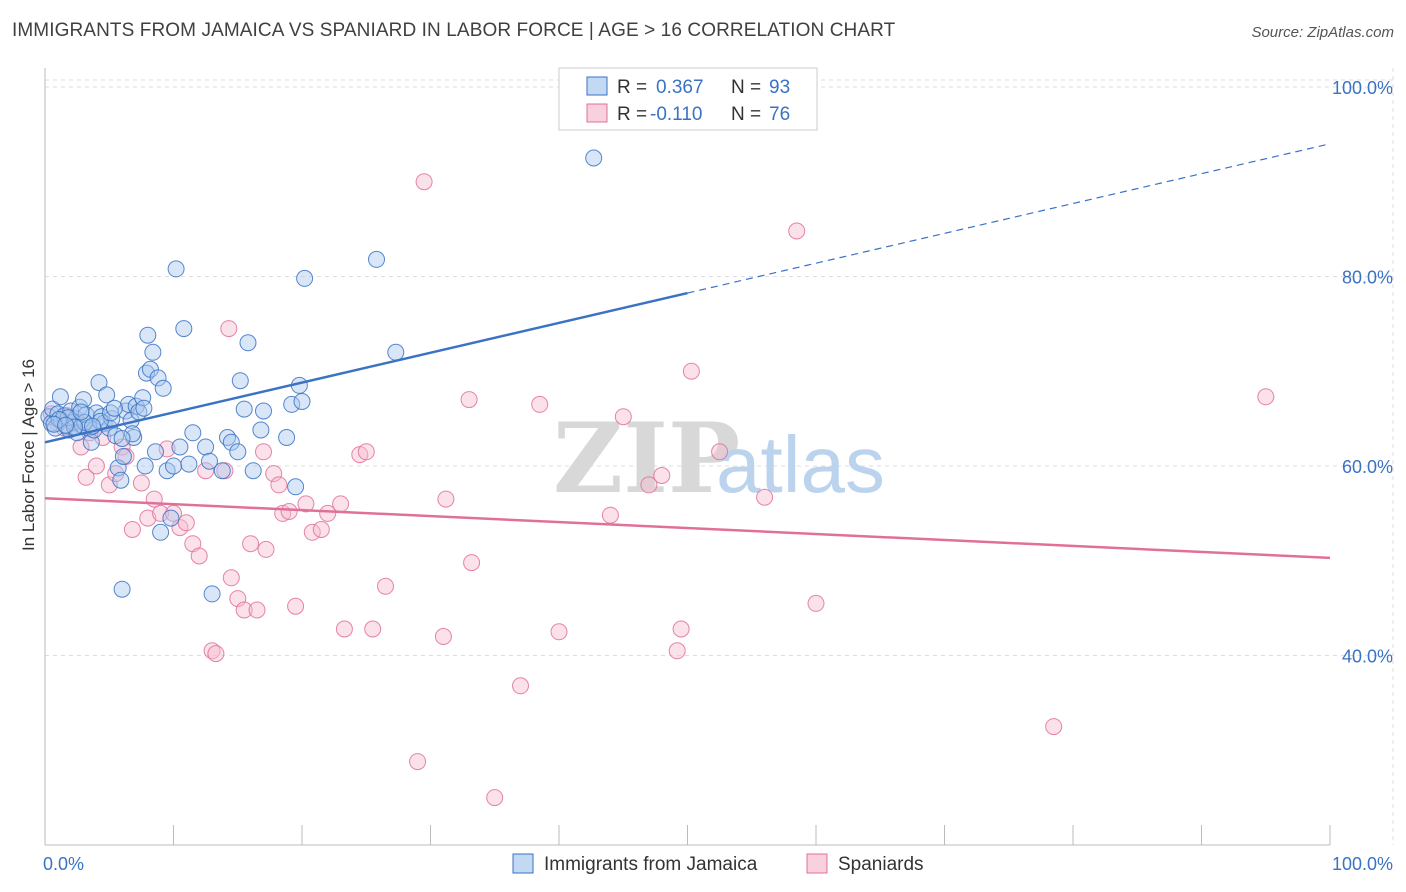  I want to click on x-tick-labels: 0.0% 100.0%, so click(718, 864).